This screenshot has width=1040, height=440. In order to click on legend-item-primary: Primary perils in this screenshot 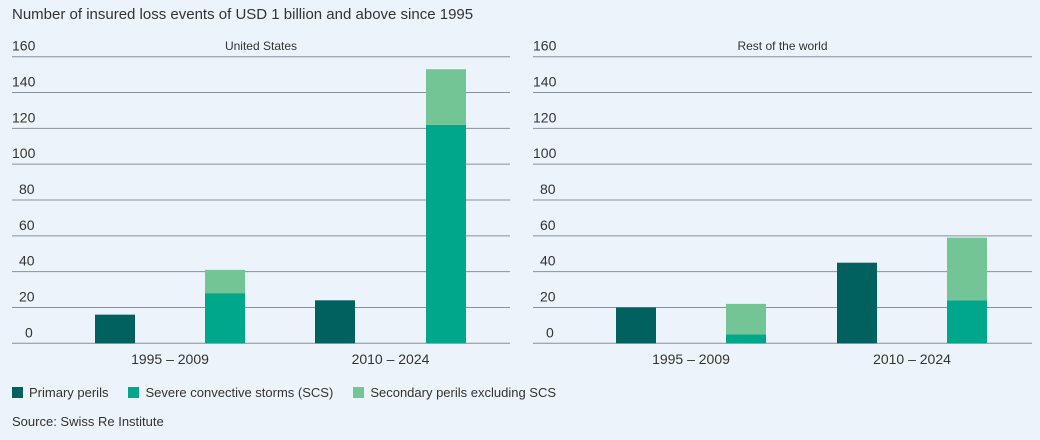, I will do `click(60, 392)`.